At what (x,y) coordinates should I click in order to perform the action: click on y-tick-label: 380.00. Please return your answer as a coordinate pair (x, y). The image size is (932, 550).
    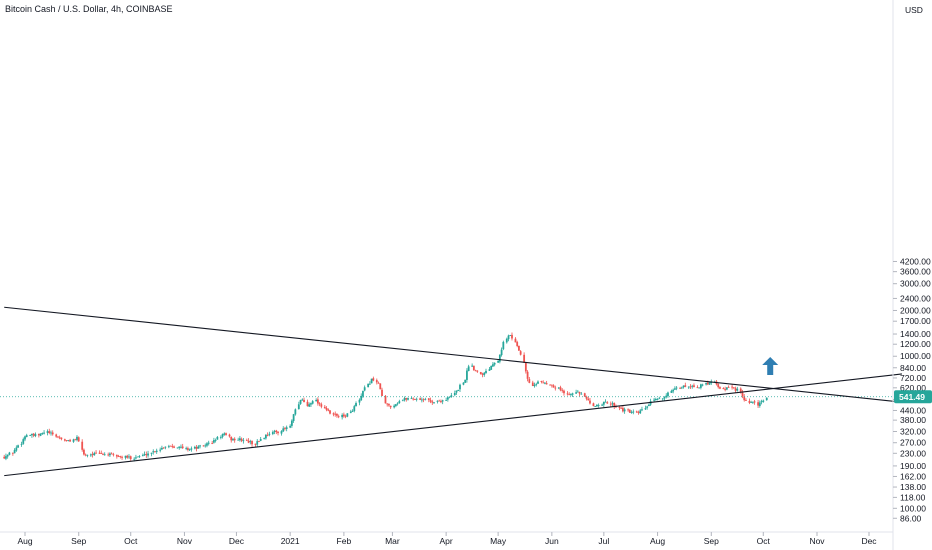
    Looking at the image, I should click on (913, 420).